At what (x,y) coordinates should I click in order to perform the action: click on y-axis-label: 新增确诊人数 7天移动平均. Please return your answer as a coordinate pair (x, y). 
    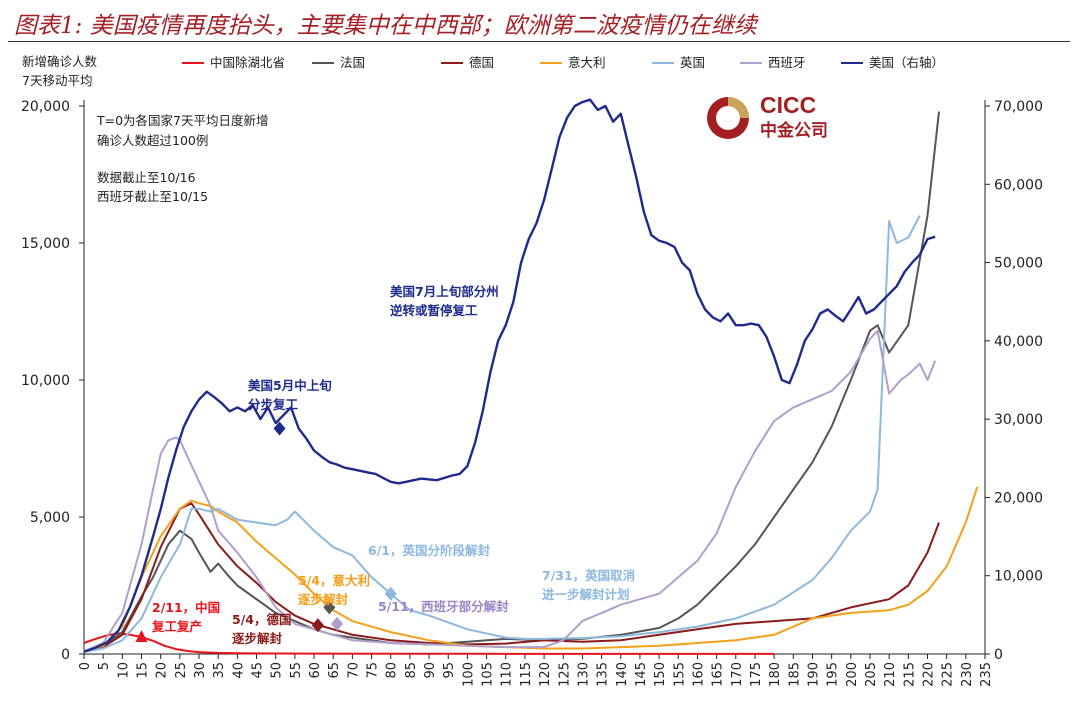
    Looking at the image, I should click on (60, 71).